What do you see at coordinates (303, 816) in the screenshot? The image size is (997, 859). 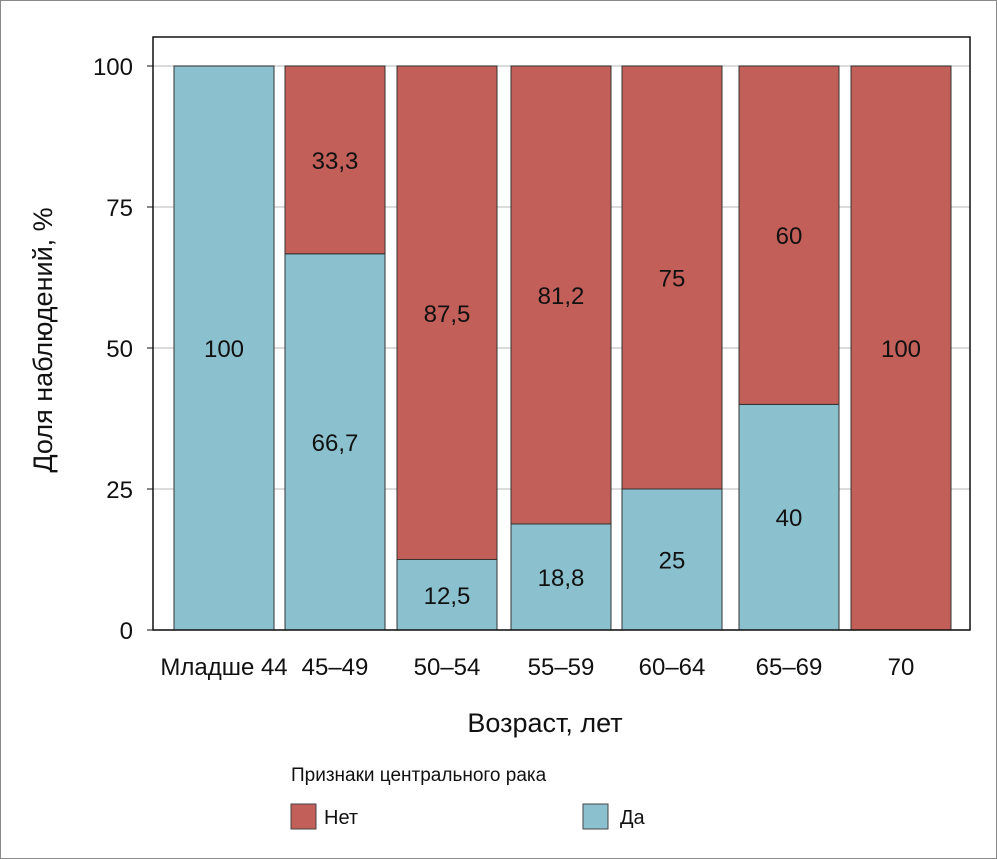 I see `legend-swatch-net` at bounding box center [303, 816].